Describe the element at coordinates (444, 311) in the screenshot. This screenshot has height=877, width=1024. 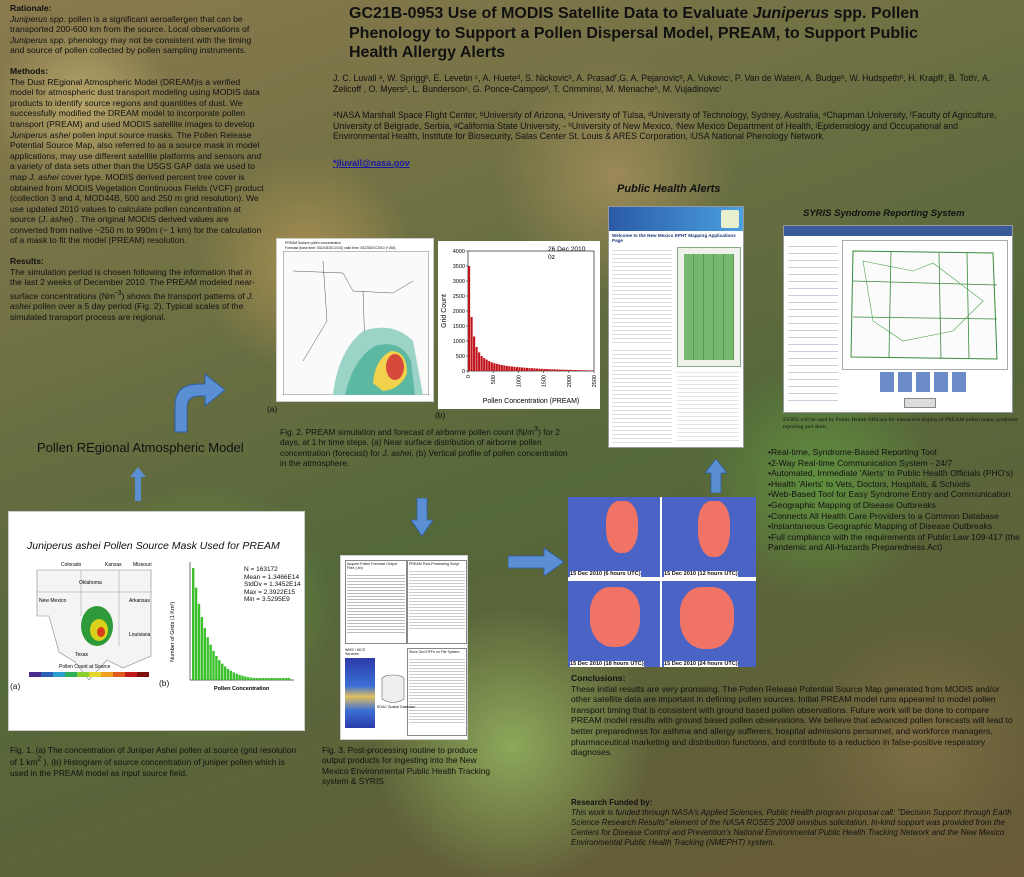
I see `y-axis-label: Grid Count` at that location.